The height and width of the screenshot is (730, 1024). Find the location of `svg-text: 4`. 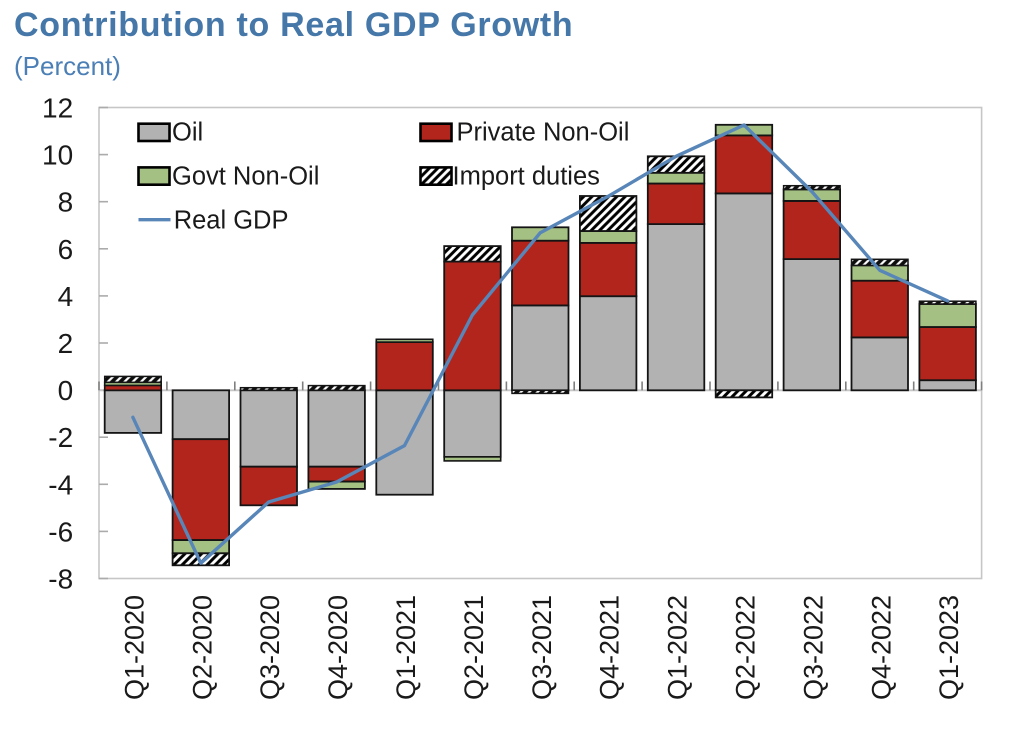

svg-text: 4 is located at coordinates (66, 296).